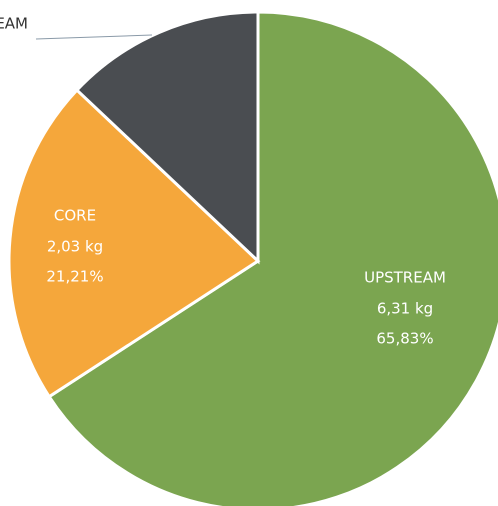 The image size is (498, 506). What do you see at coordinates (405, 278) in the screenshot?
I see `slice-name: UPSTREAM` at bounding box center [405, 278].